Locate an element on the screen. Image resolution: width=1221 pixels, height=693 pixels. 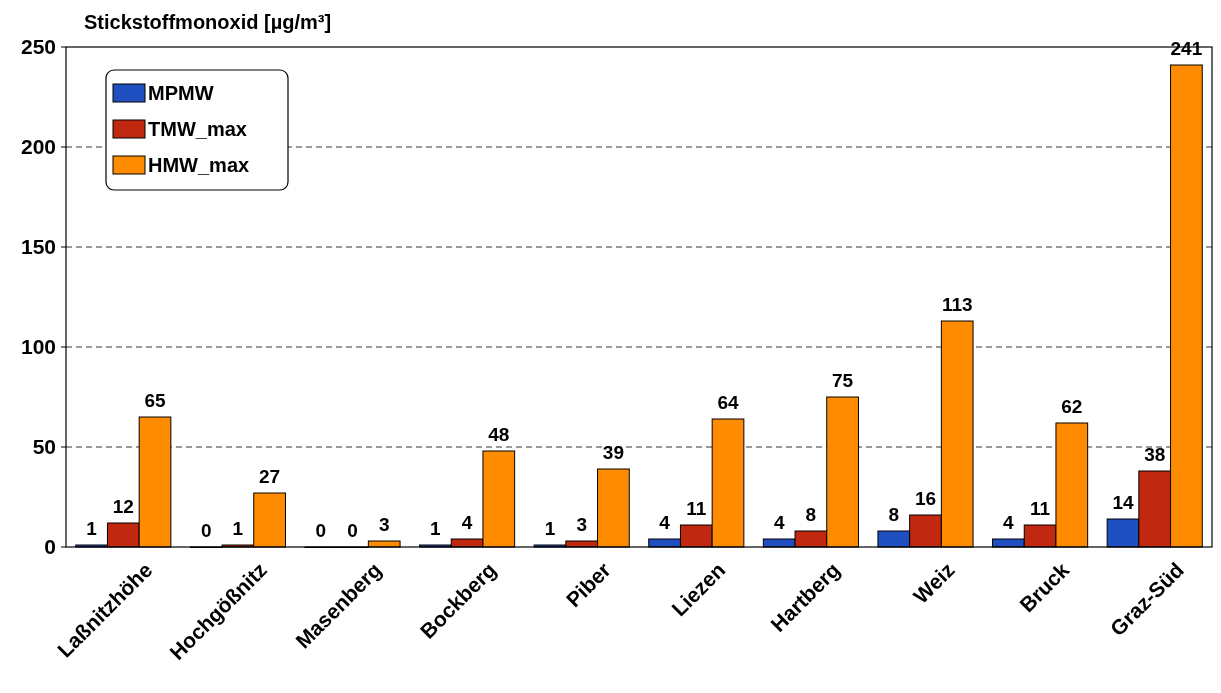
data-label: 75 is located at coordinates (843, 380).